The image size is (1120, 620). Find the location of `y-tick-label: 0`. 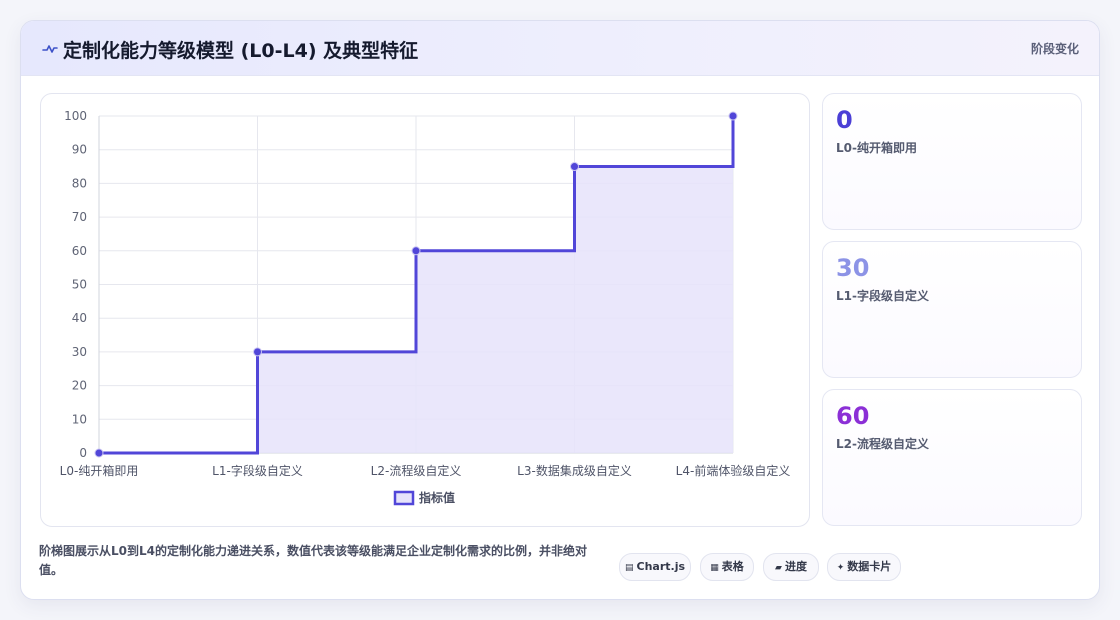

y-tick-label: 0 is located at coordinates (83, 453).